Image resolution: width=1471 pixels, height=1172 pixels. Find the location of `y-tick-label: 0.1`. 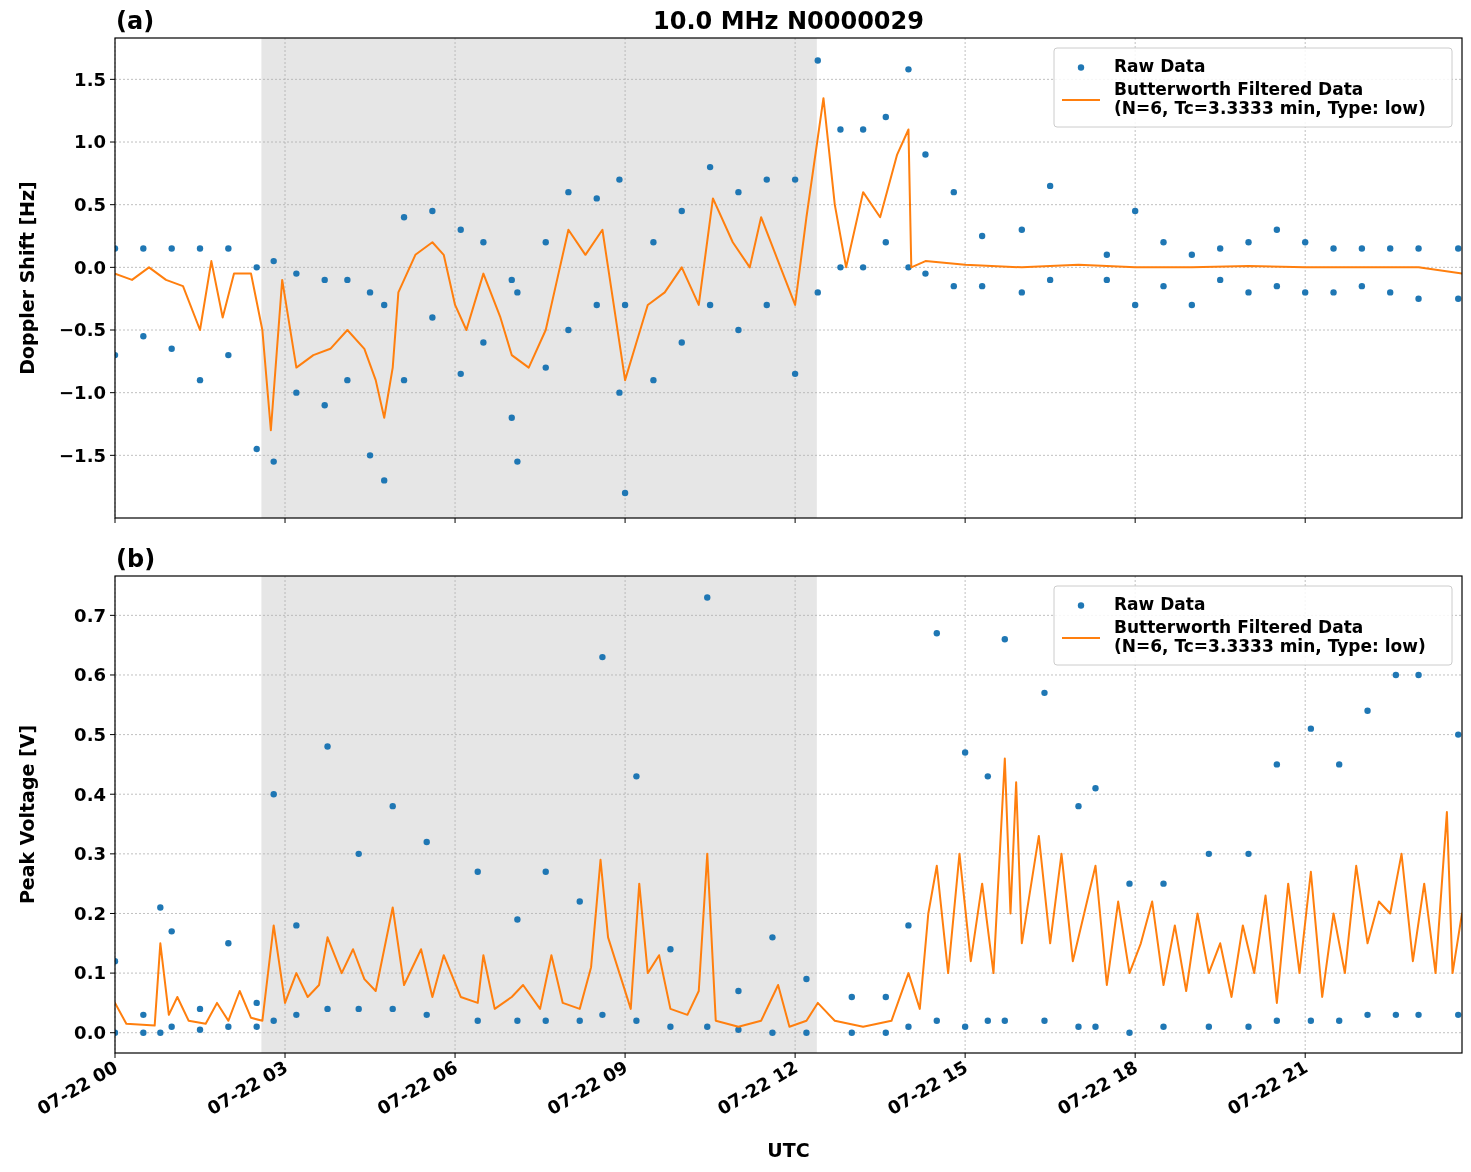

y-tick-label: 0.1 is located at coordinates (90, 973).